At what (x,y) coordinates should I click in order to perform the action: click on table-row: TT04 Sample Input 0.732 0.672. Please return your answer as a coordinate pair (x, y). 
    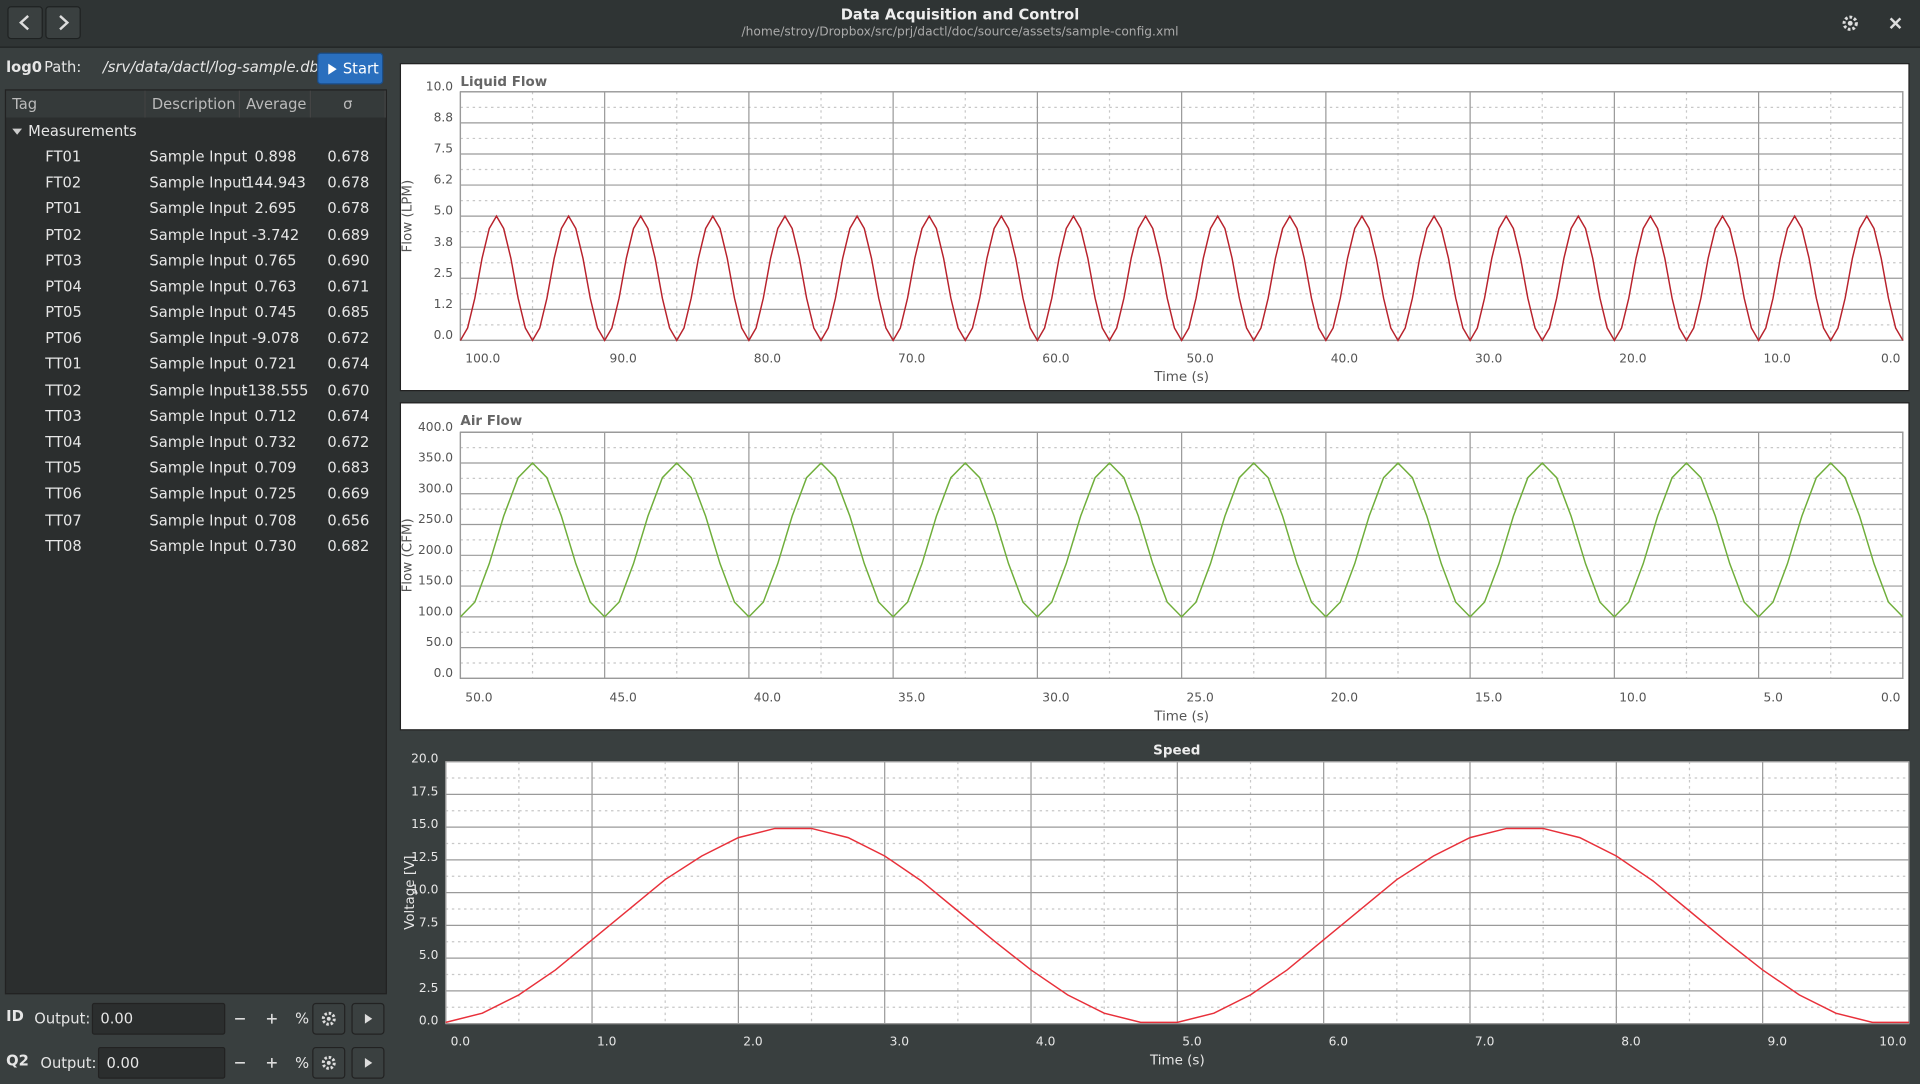
    Looking at the image, I should click on (196, 443).